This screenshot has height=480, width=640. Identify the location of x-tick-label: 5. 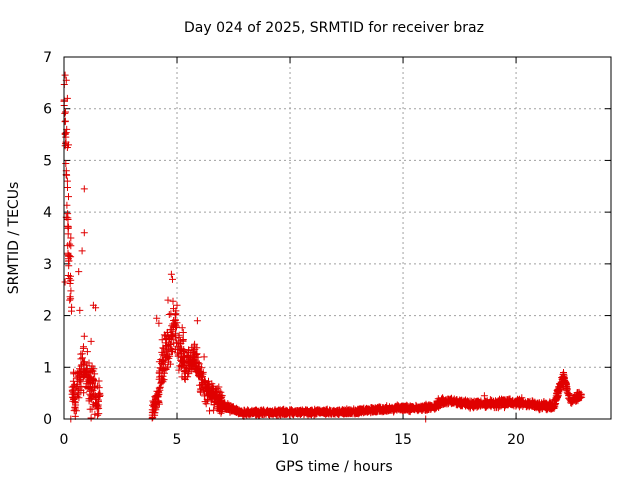
(177, 440).